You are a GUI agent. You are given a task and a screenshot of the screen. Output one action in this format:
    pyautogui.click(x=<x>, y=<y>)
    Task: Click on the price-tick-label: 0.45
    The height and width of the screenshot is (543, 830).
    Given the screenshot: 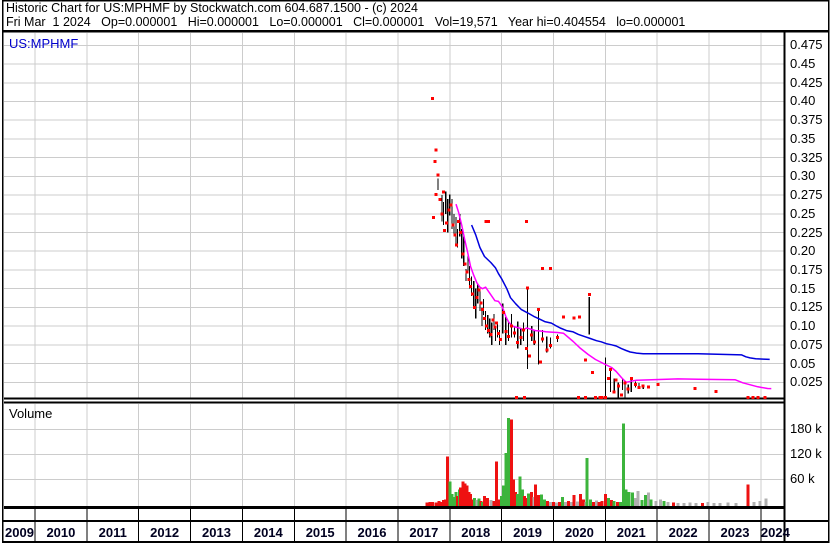 What is the action you would take?
    pyautogui.click(x=803, y=64)
    